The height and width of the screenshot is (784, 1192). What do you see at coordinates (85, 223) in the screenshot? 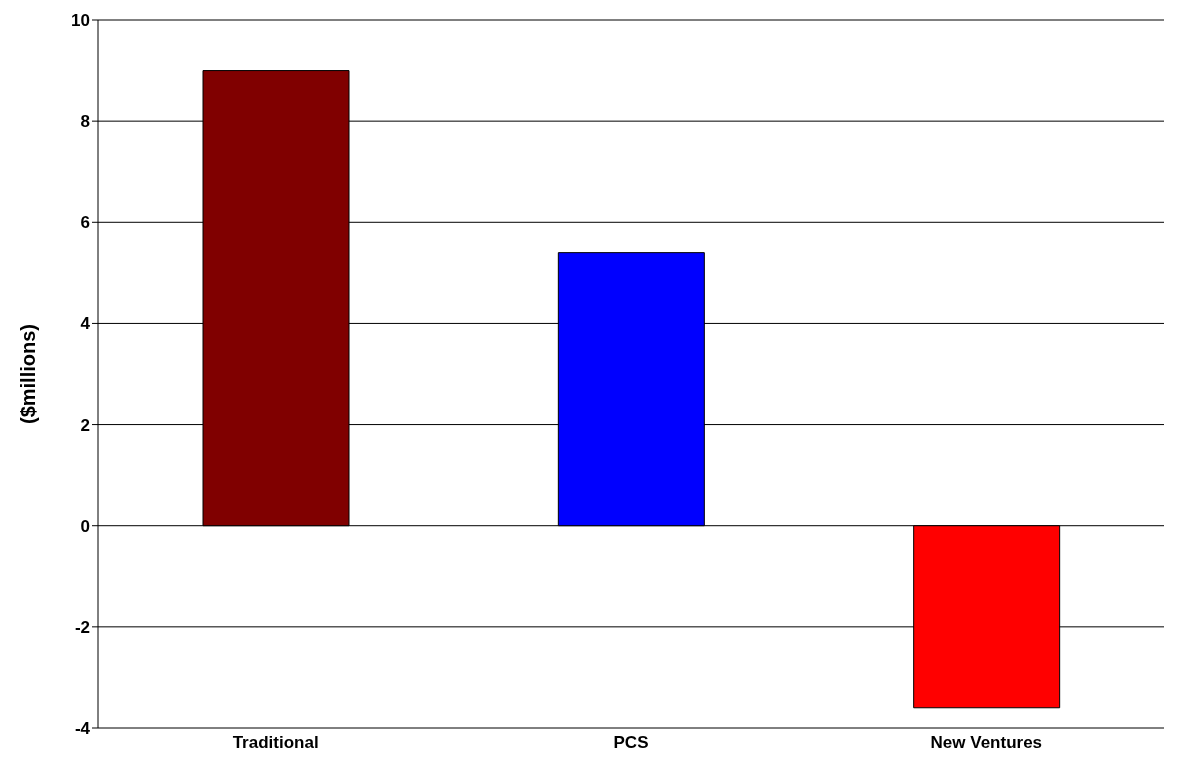
I see `y-tick-label: 6` at bounding box center [85, 223].